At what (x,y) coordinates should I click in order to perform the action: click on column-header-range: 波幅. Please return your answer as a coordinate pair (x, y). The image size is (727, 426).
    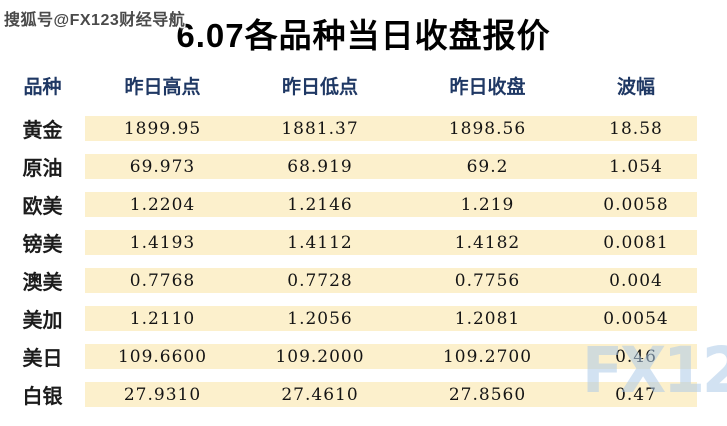
    Looking at the image, I should click on (635, 87).